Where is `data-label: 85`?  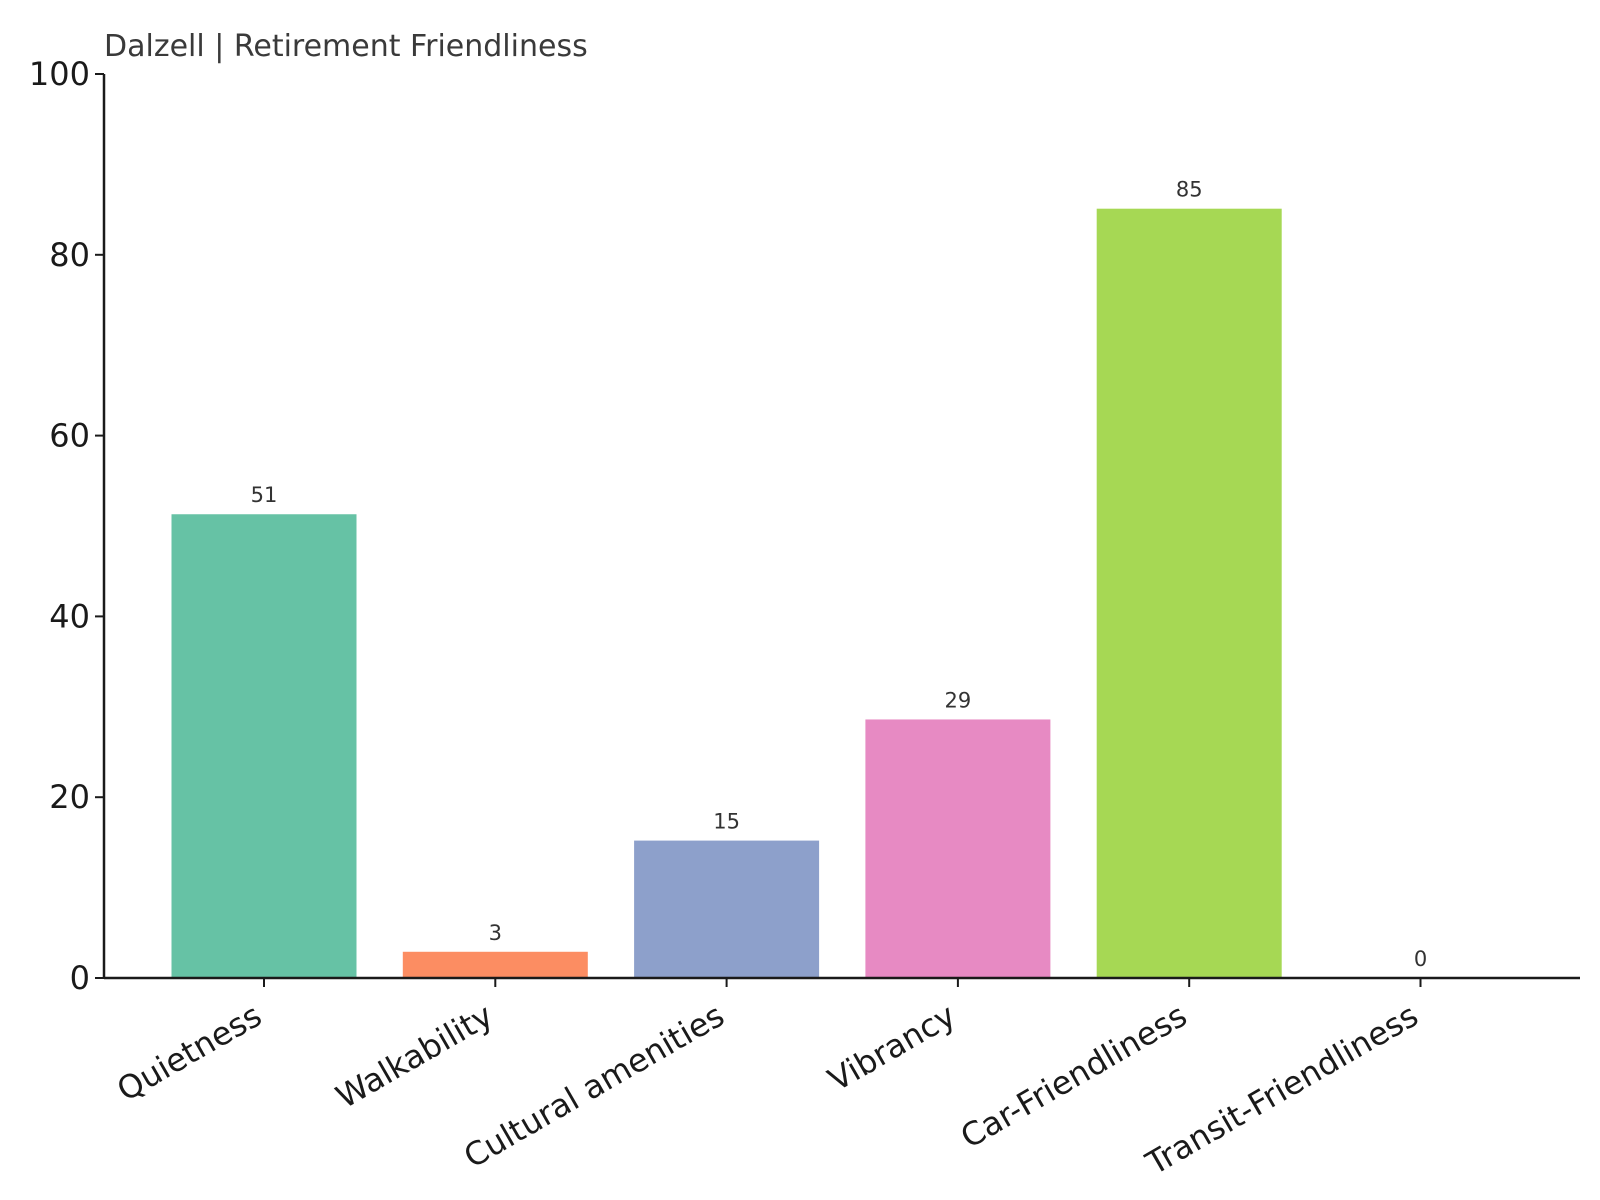 data-label: 85 is located at coordinates (1189, 190).